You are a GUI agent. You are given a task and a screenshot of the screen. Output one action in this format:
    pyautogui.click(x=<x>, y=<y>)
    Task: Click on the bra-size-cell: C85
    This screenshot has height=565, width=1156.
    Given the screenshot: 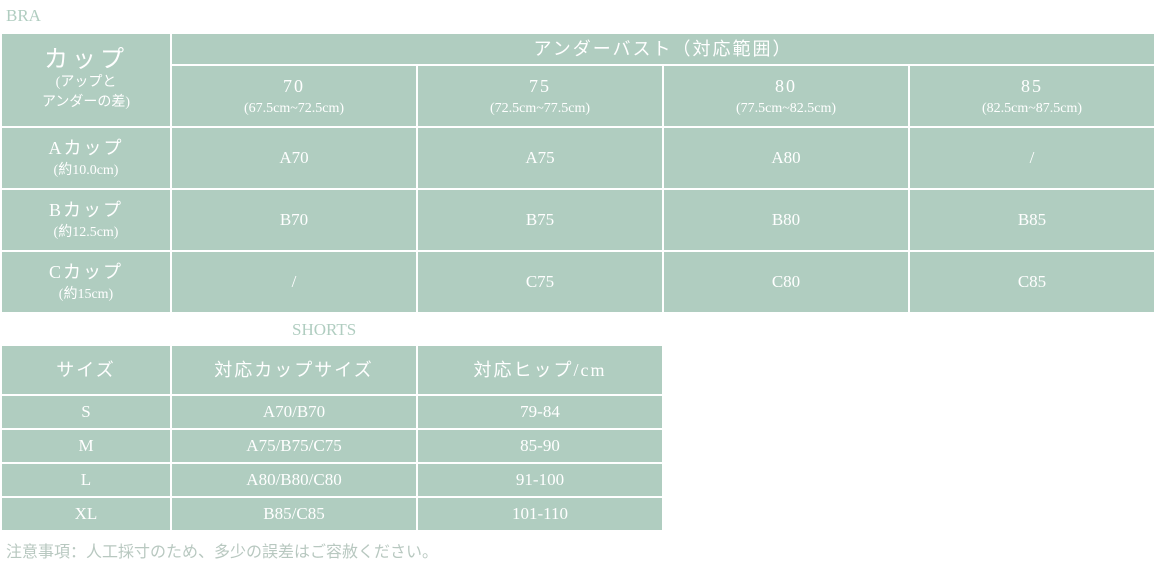 What is the action you would take?
    pyautogui.click(x=1032, y=282)
    